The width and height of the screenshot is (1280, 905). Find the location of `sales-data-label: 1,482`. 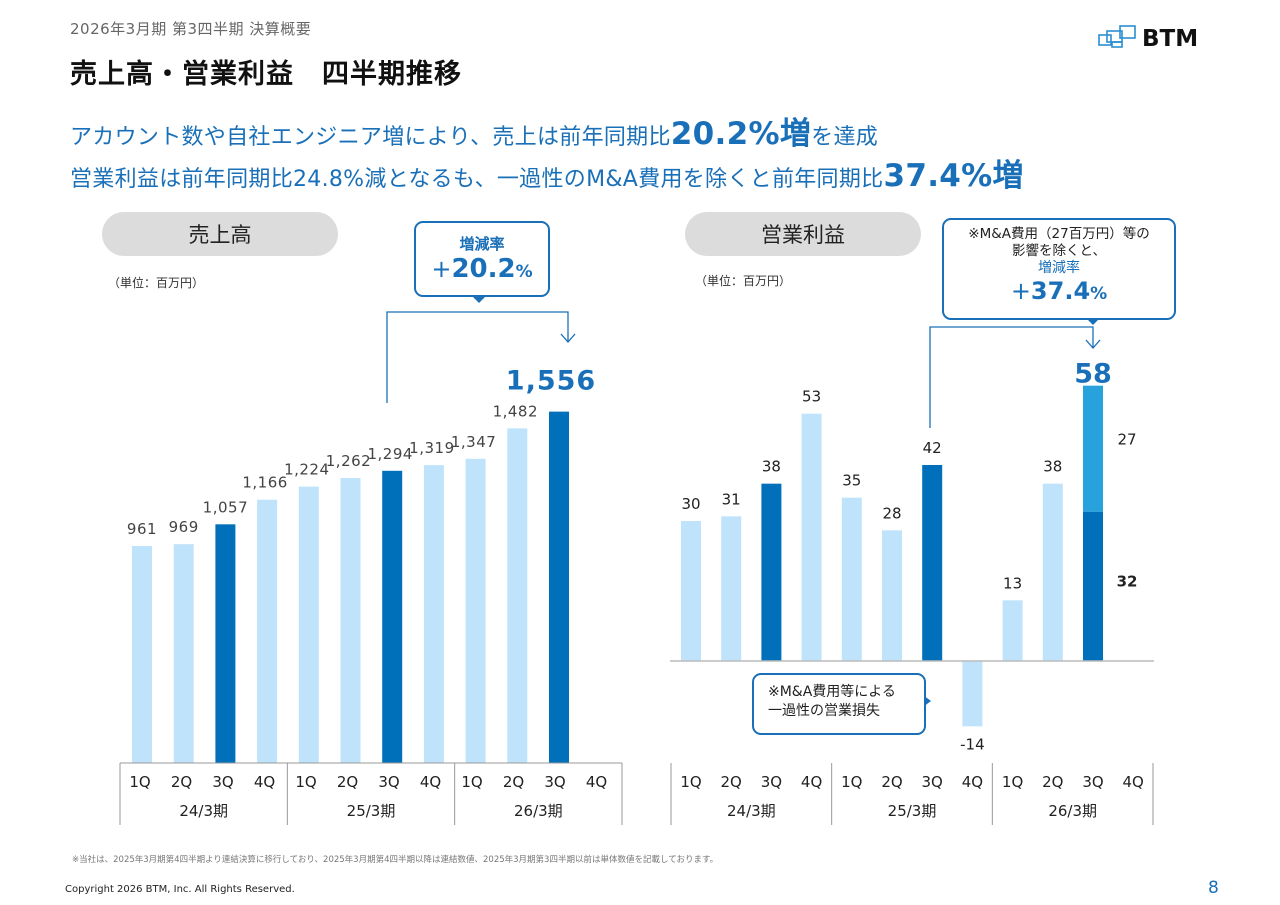

sales-data-label: 1,482 is located at coordinates (515, 411).